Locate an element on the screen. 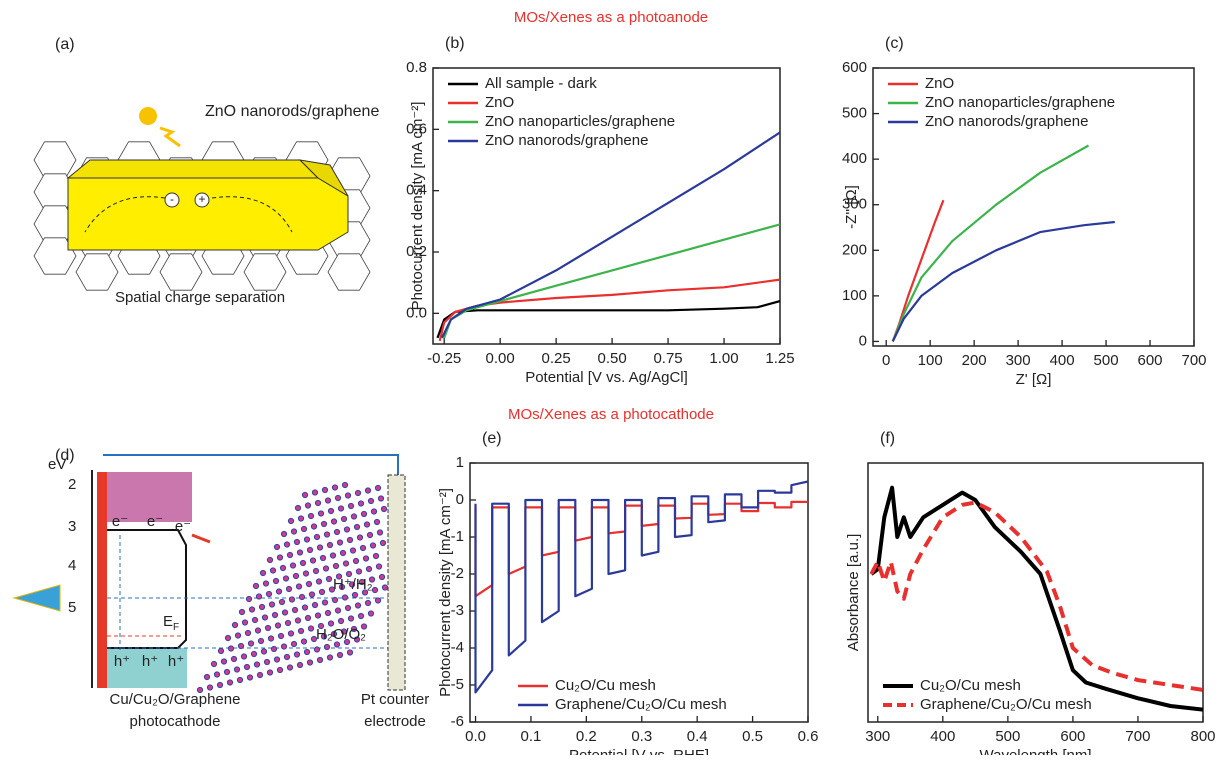 This screenshot has width=1223, height=760. x-tick-label: -0.25 is located at coordinates (444, 358).